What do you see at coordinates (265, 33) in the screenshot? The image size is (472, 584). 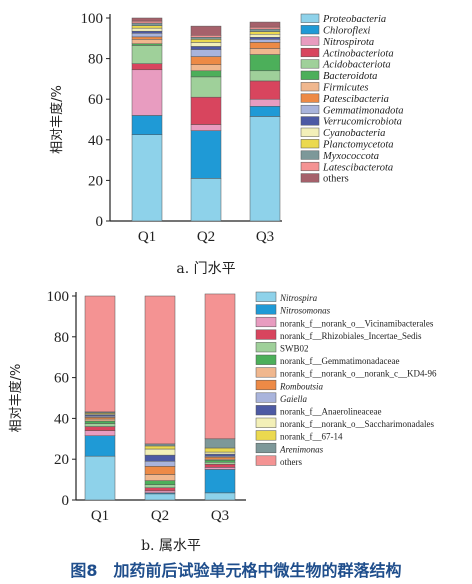 I see `bar-segment-q3-planctomycetota` at bounding box center [265, 33].